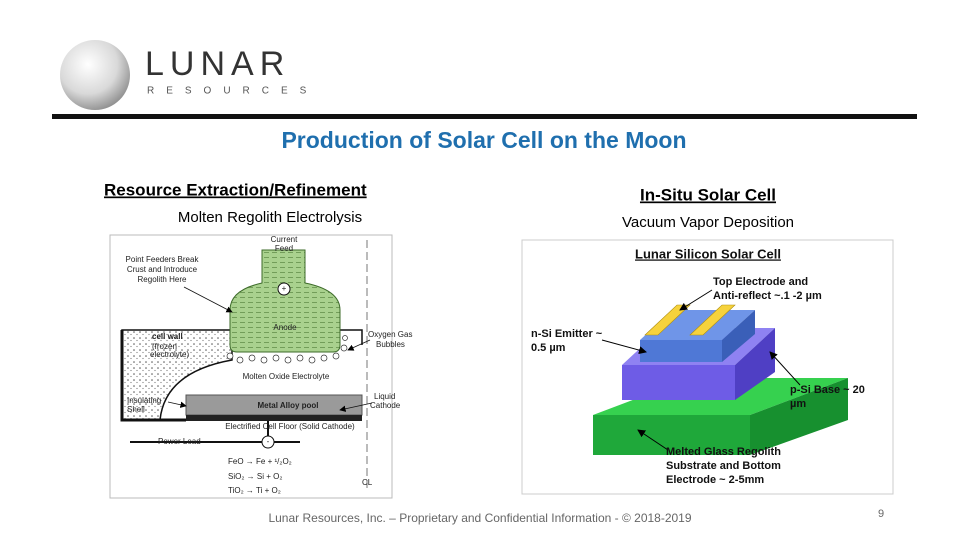 This screenshot has height=540, width=960. I want to click on substrate-front, so click(671, 435).